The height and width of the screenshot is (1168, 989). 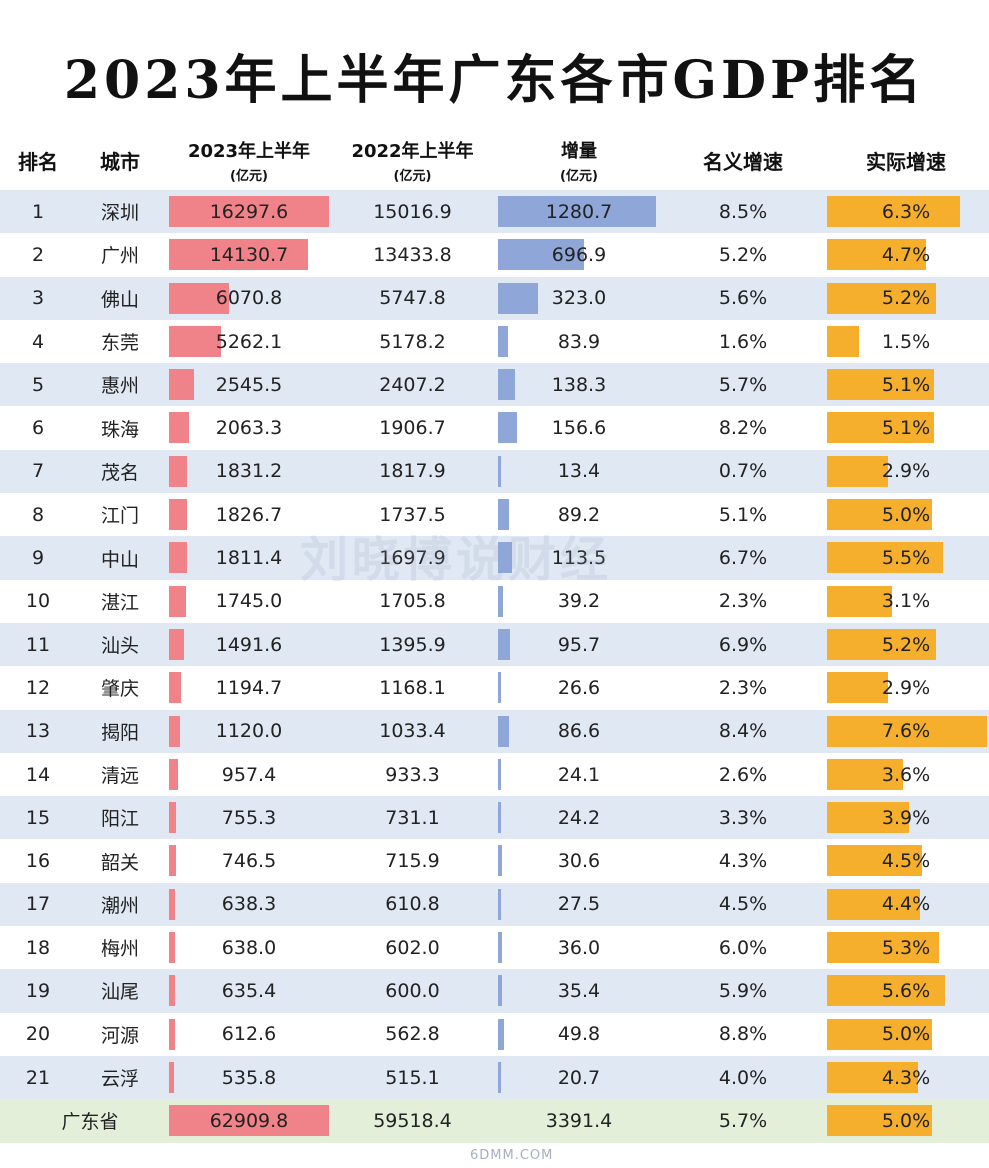 What do you see at coordinates (579, 731) in the screenshot?
I see `increase-value: 86.6` at bounding box center [579, 731].